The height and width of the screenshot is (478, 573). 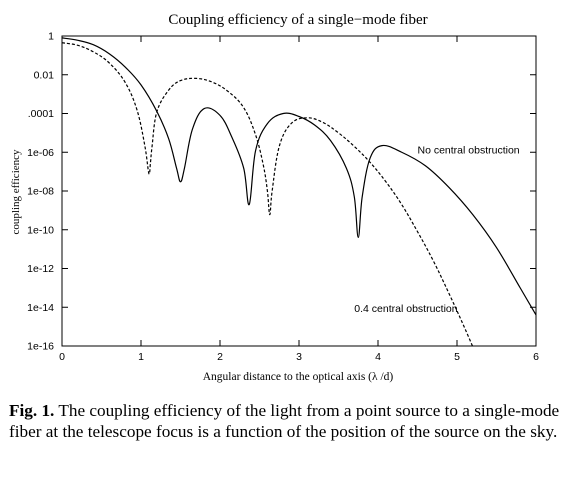 What do you see at coordinates (469, 151) in the screenshot?
I see `series-annotation: No central obstruction` at bounding box center [469, 151].